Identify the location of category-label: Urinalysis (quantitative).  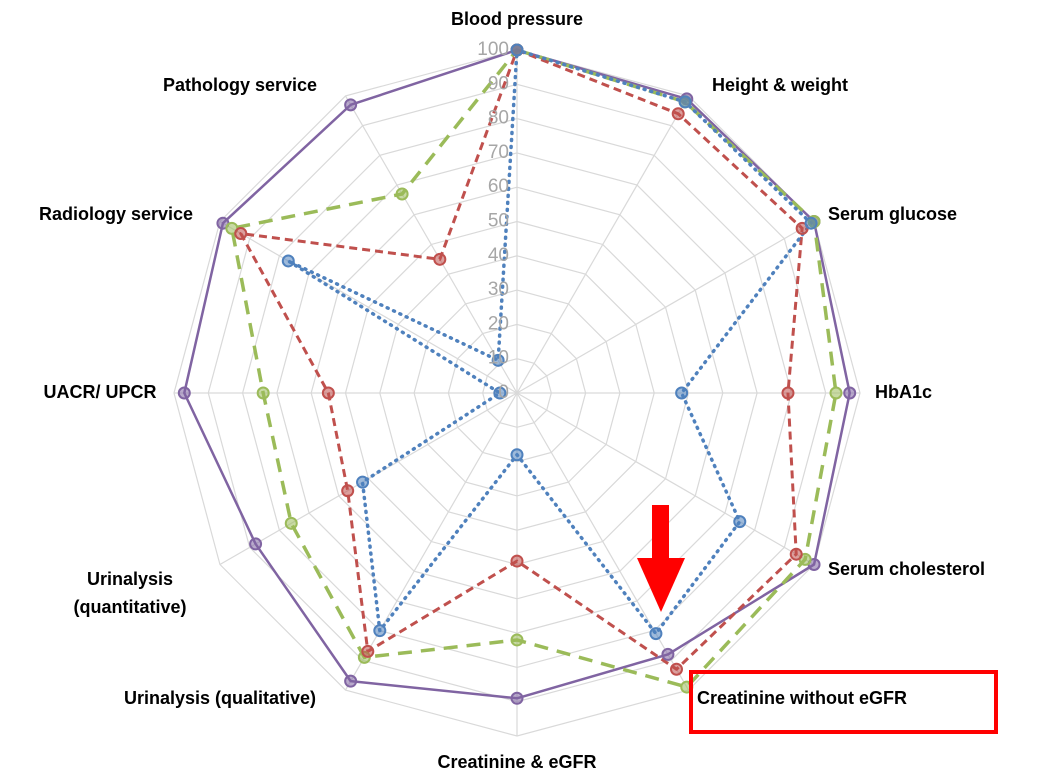
(129, 593).